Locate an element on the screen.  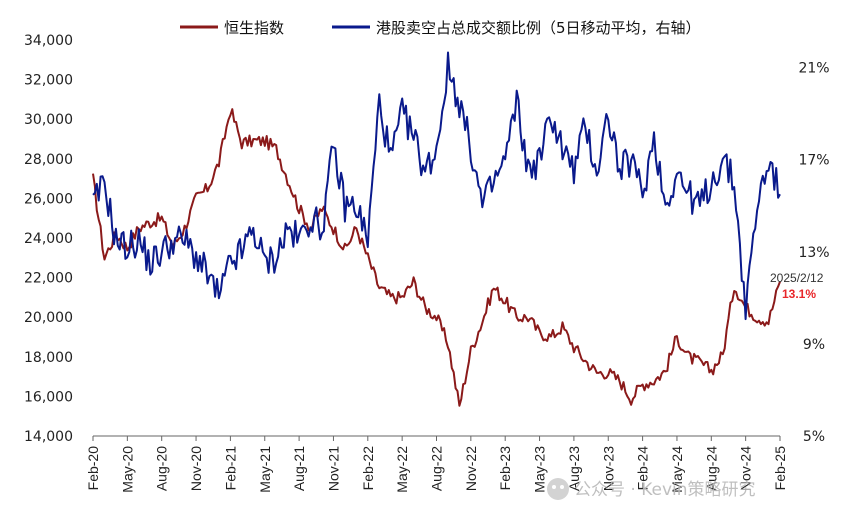
watermark-logo-eye-left is located at coordinates (554, 487).